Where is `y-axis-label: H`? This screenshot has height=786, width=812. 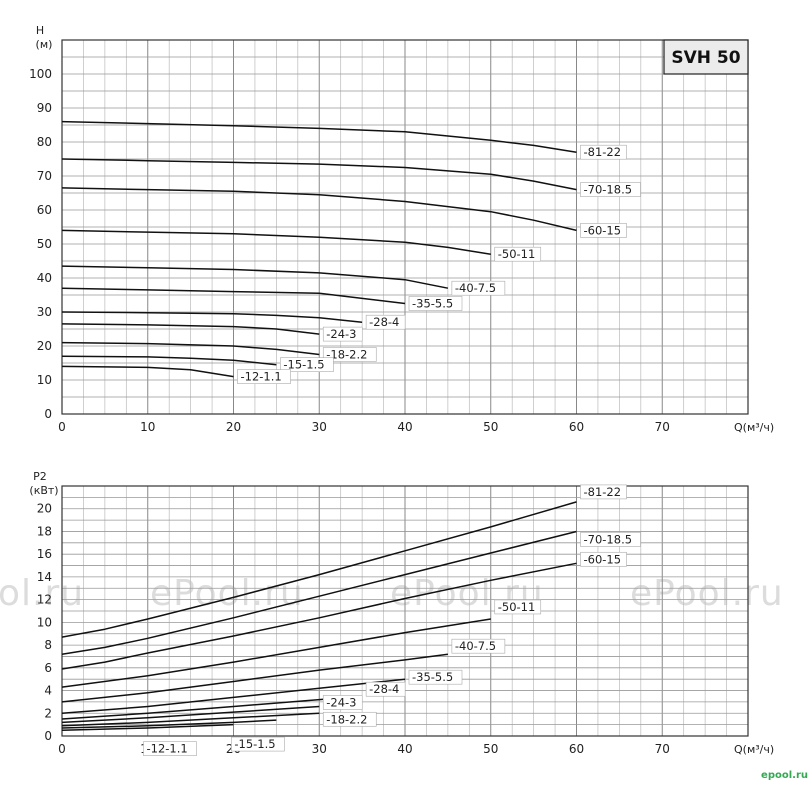 y-axis-label: H is located at coordinates (40, 30).